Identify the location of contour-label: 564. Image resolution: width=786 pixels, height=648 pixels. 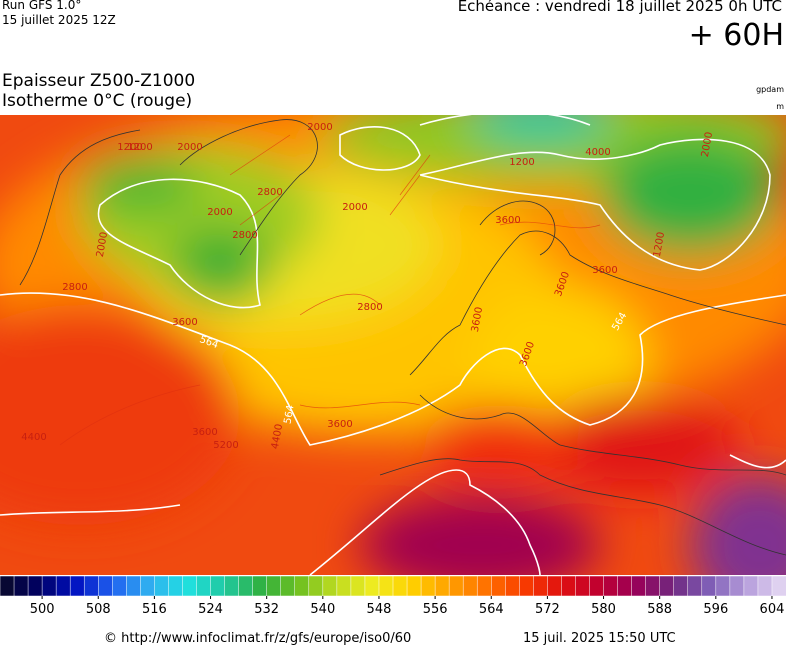
(289, 414).